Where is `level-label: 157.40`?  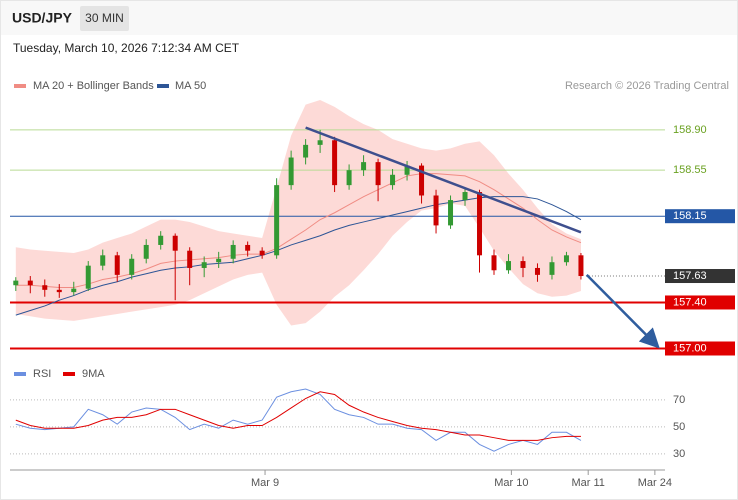
level-label: 157.40 is located at coordinates (690, 302).